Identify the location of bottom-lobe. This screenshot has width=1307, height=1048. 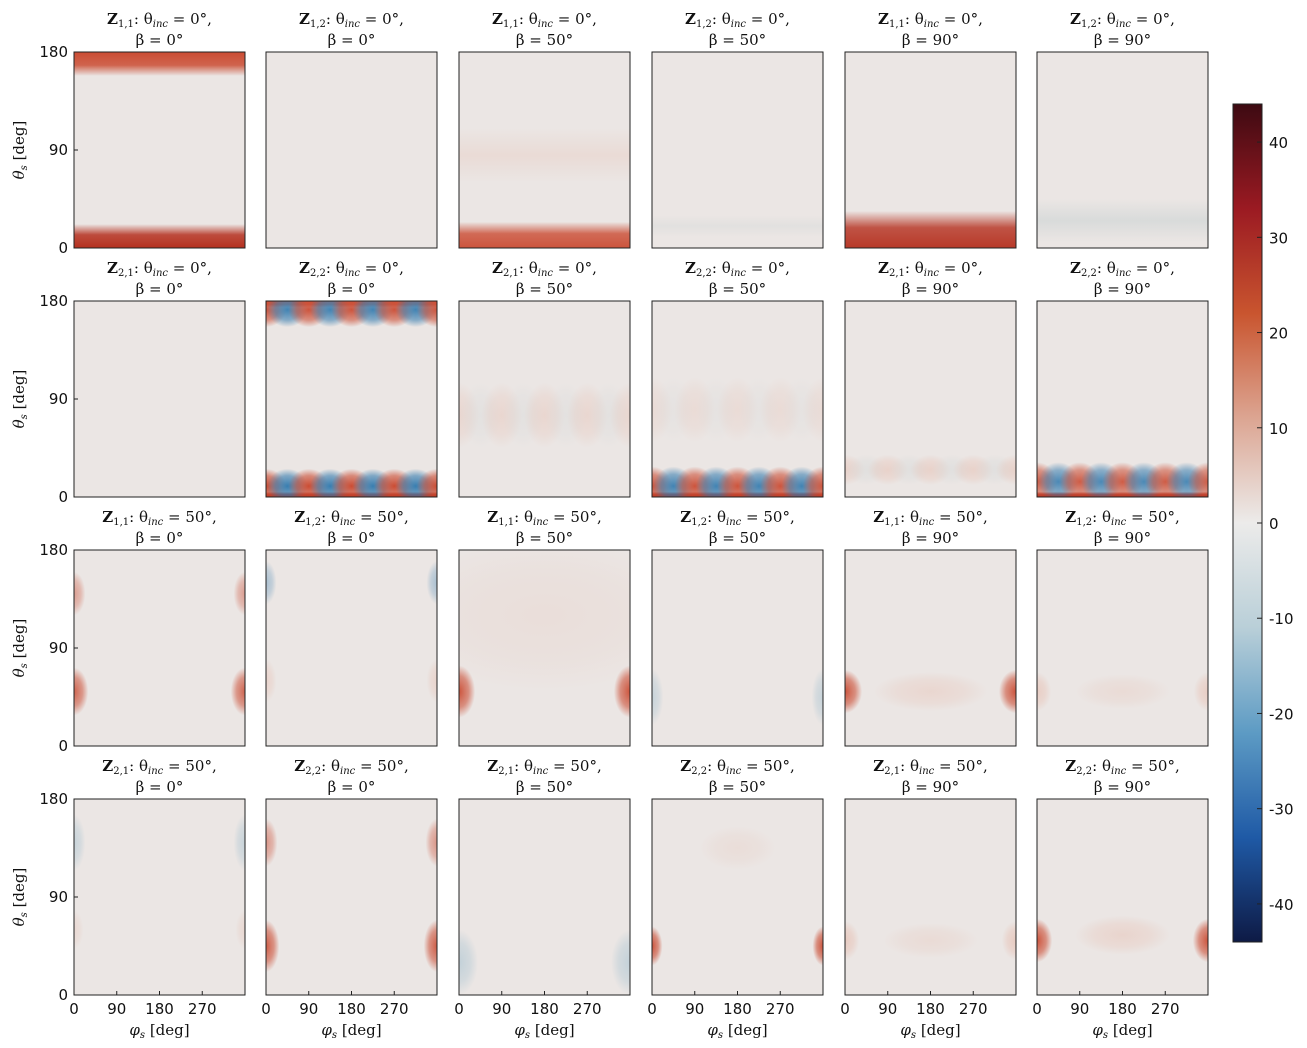
(812, 481).